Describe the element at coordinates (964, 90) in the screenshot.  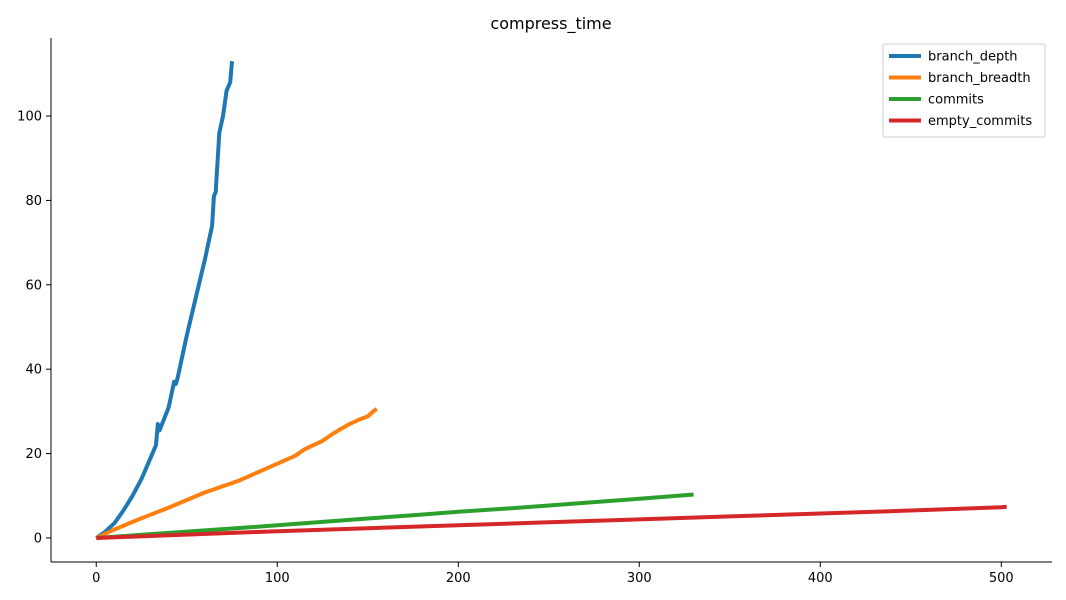
I see `legend-box` at that location.